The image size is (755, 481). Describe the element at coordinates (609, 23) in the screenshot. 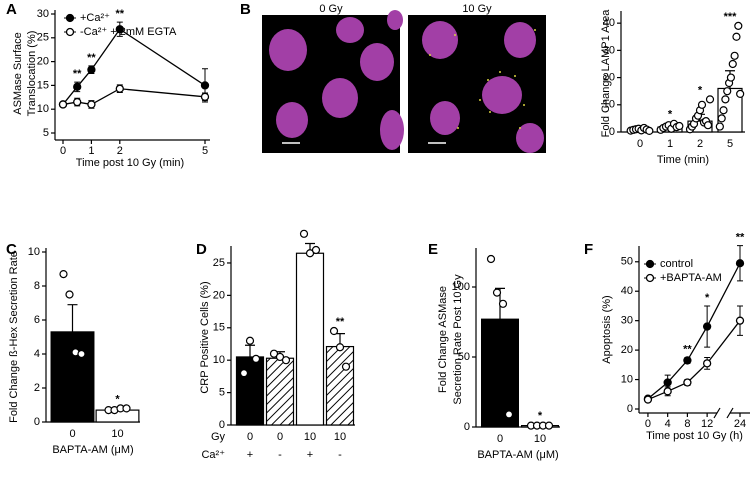

I see `y-tick-label: 40` at that location.